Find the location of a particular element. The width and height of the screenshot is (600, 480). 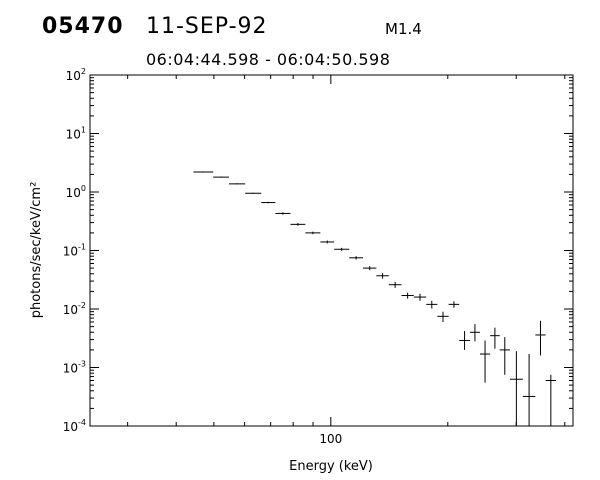

y-tick-label: 10⁰ is located at coordinates (76, 192).